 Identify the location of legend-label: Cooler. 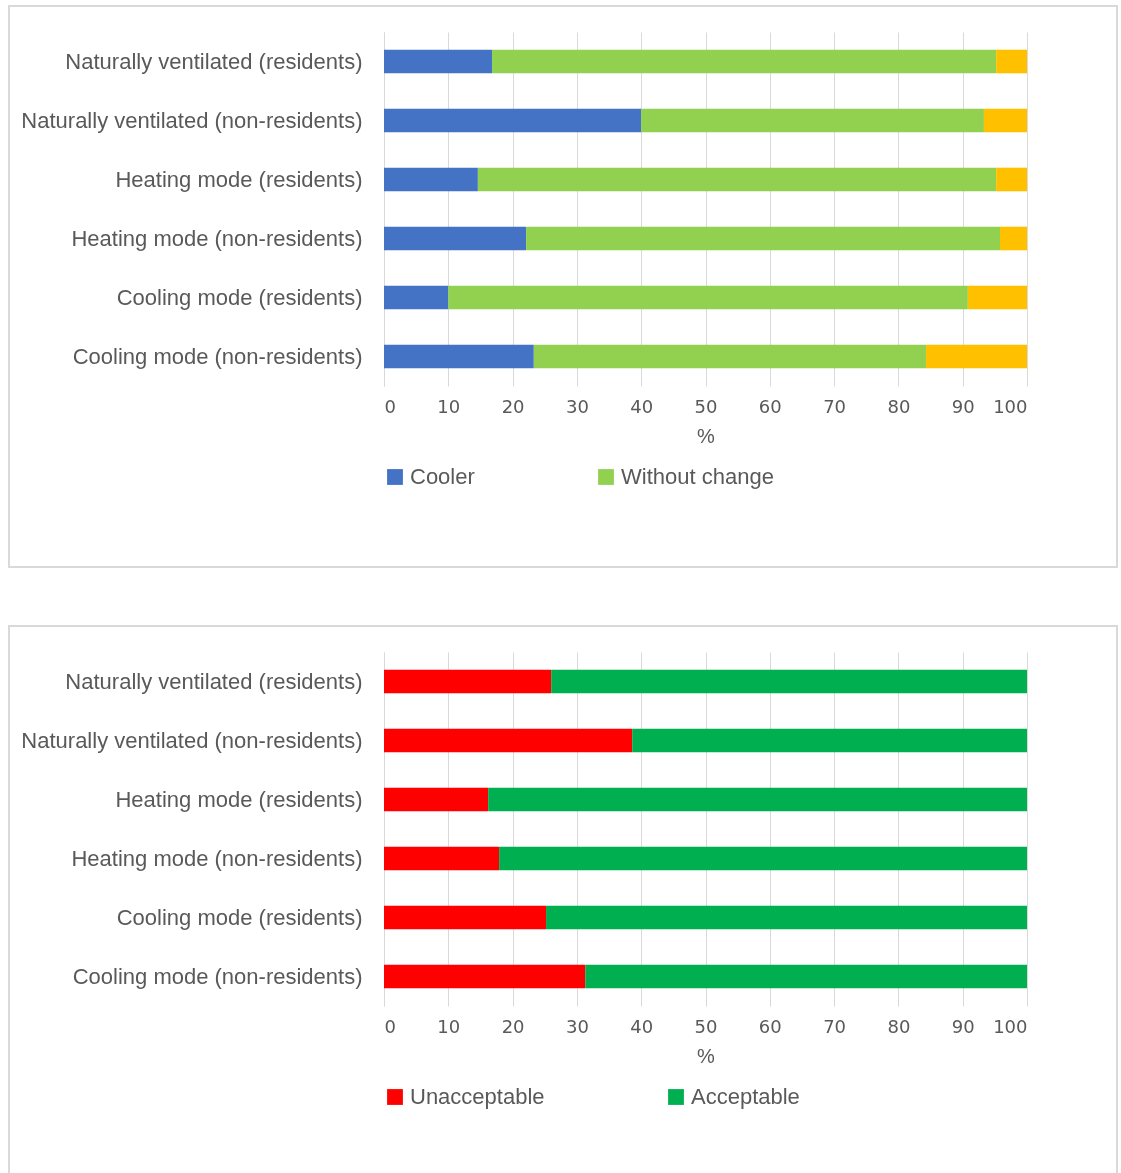
(442, 476).